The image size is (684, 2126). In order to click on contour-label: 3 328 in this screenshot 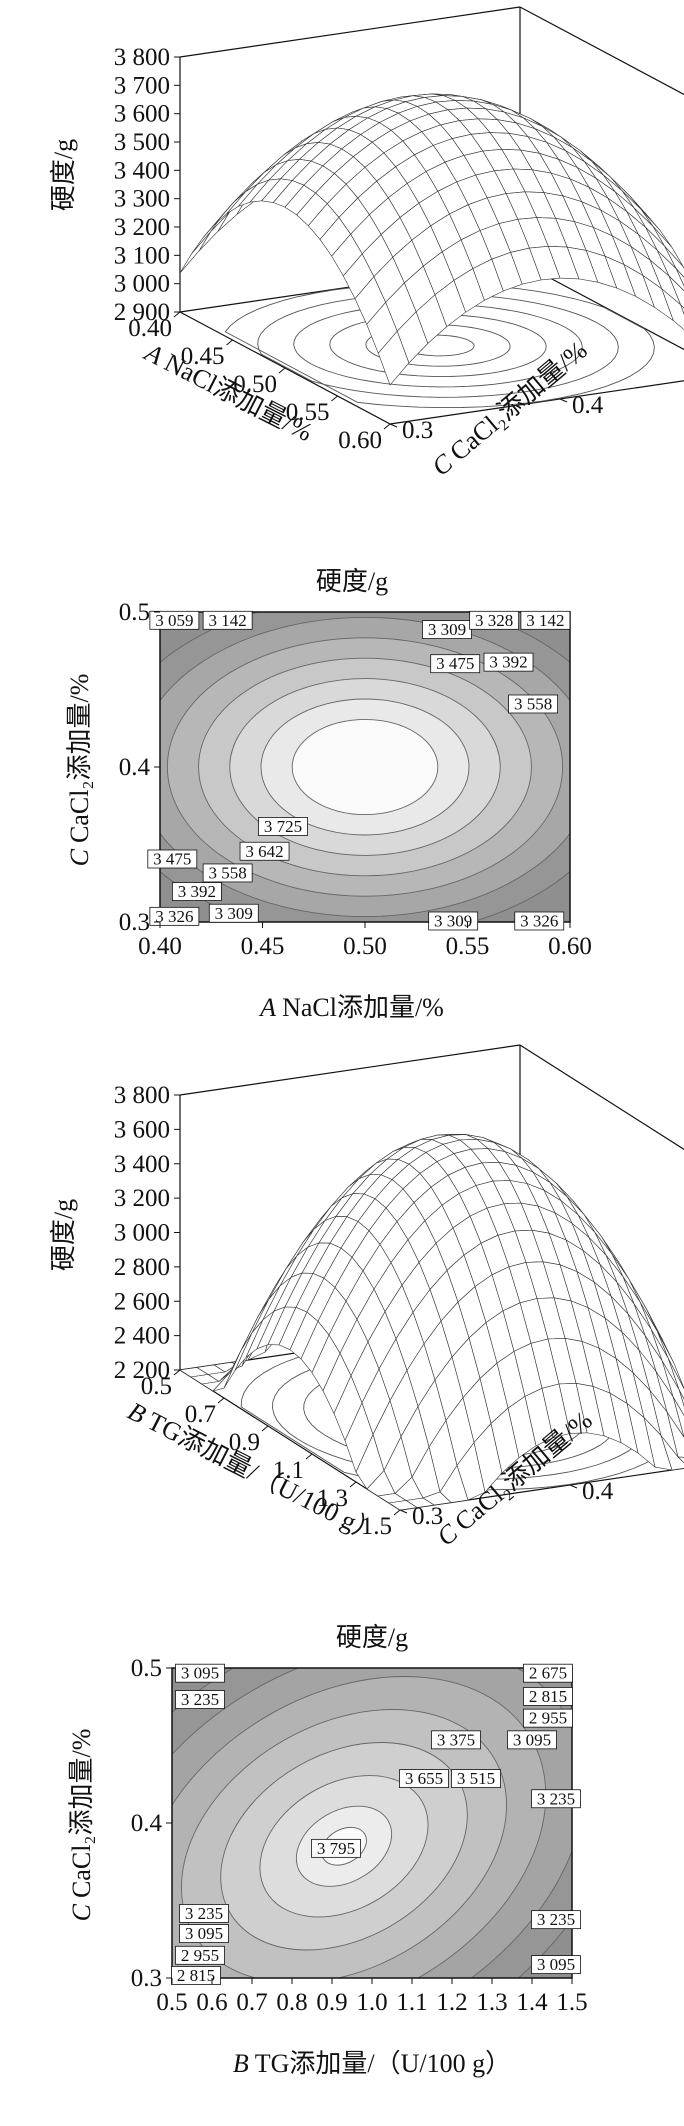, I will do `click(494, 620)`.